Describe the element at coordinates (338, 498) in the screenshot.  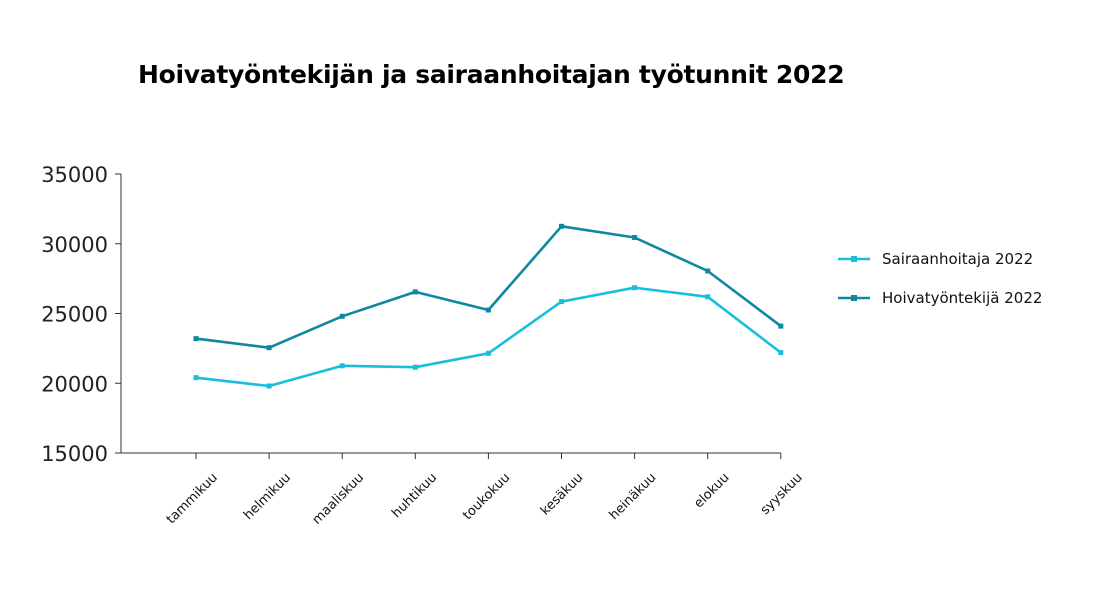
I see `x-category-label: maaliskuu` at that location.